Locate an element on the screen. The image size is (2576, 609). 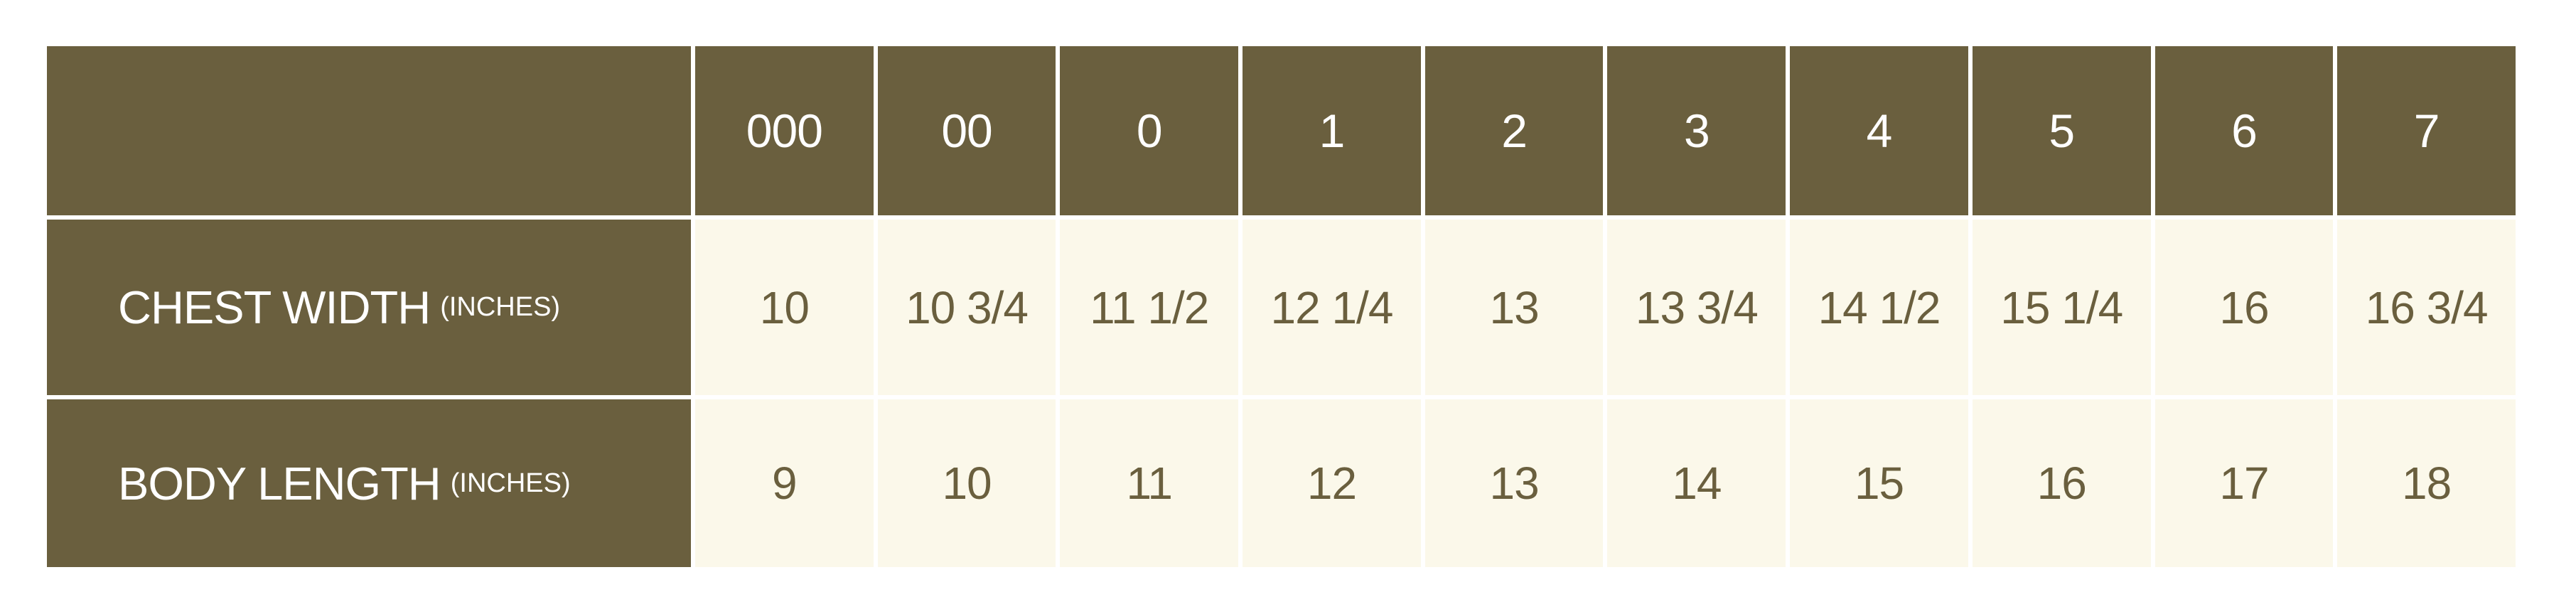
size-col-header-3: 3 is located at coordinates (1696, 130).